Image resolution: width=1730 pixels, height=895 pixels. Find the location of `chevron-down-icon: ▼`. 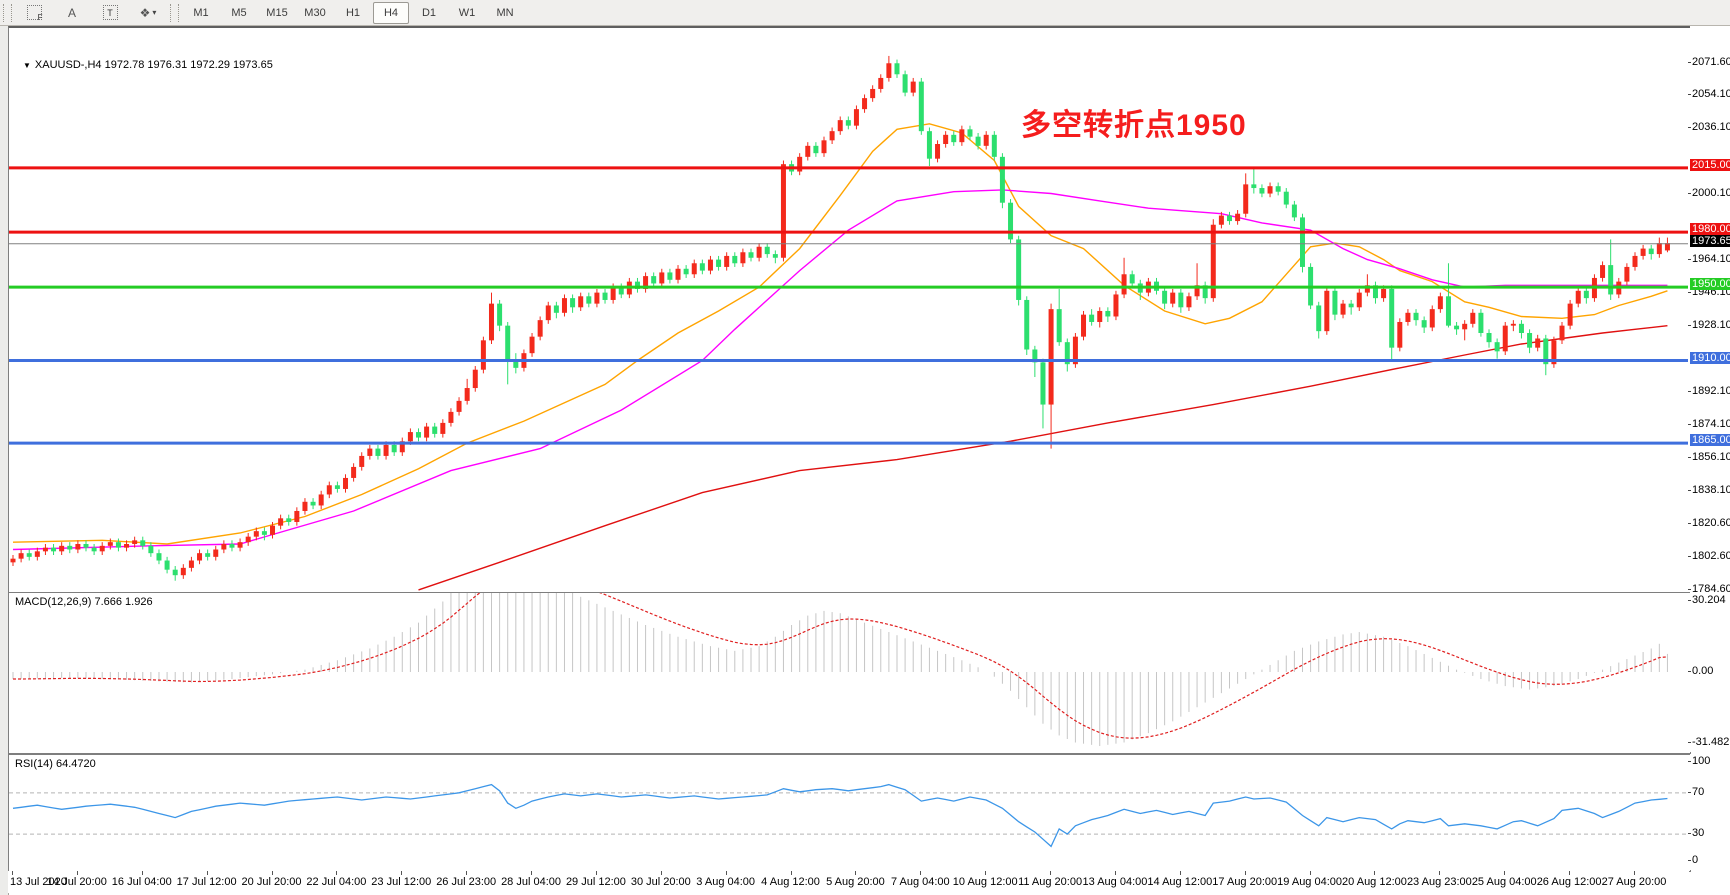

chevron-down-icon: ▼ is located at coordinates (27, 65).